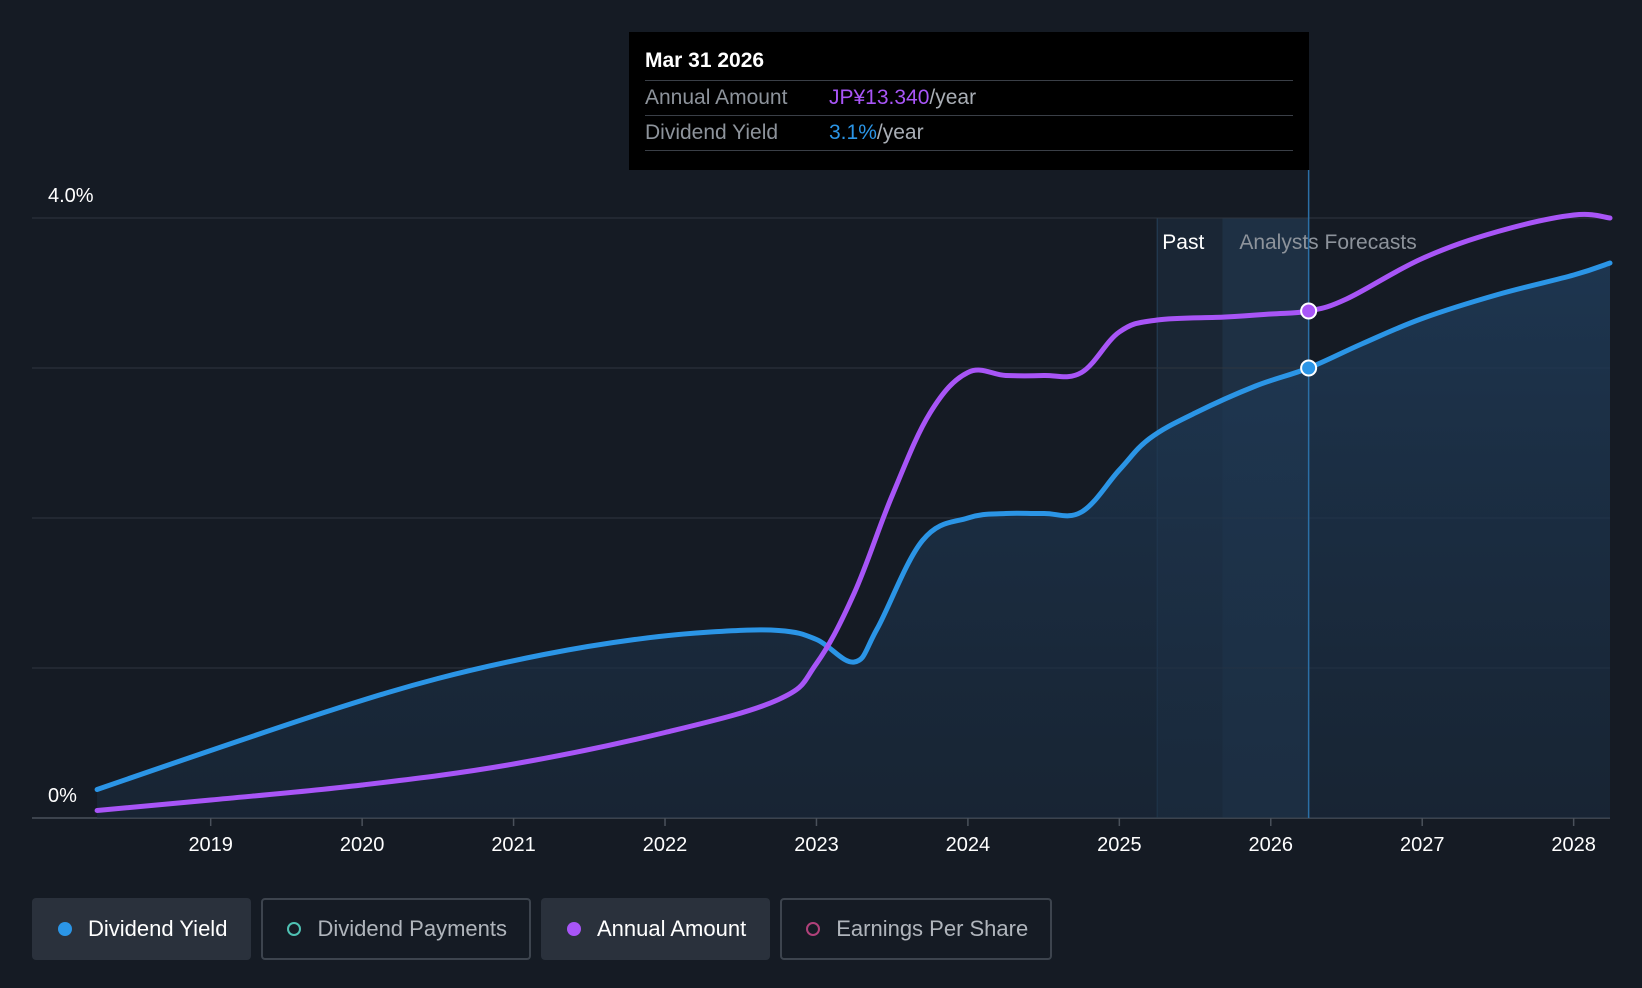  I want to click on tooltip-yield-unit: /year, so click(900, 132).